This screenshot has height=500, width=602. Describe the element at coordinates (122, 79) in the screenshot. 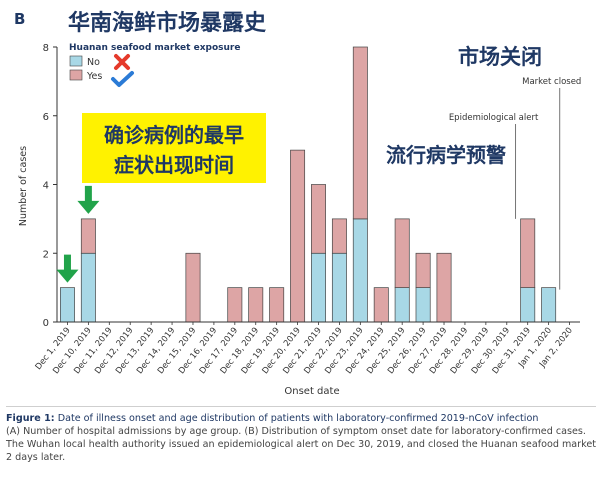

I see `blue-check-icon` at that location.